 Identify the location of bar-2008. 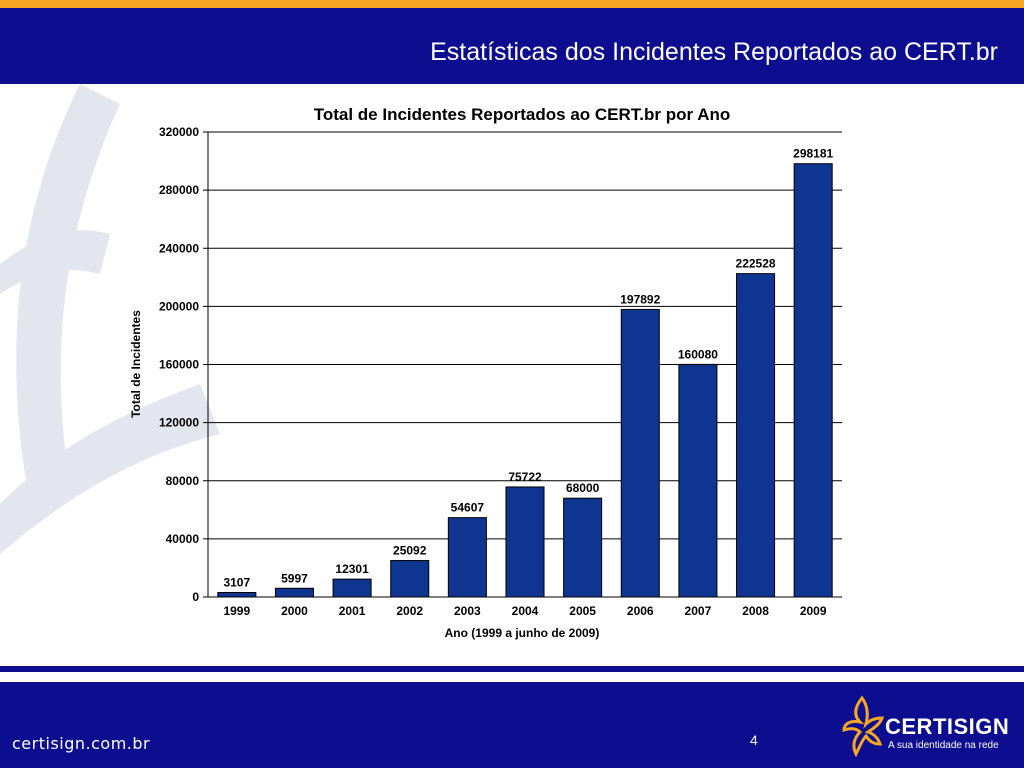
(756, 435).